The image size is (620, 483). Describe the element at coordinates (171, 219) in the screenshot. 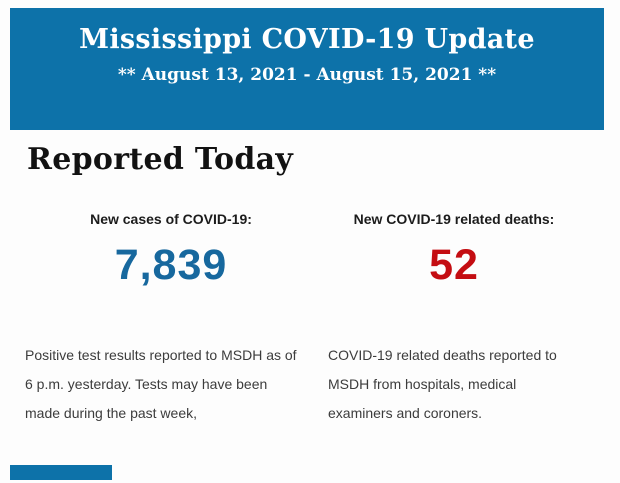

I see `new-cases-label: New cases of COVID-19:` at that location.